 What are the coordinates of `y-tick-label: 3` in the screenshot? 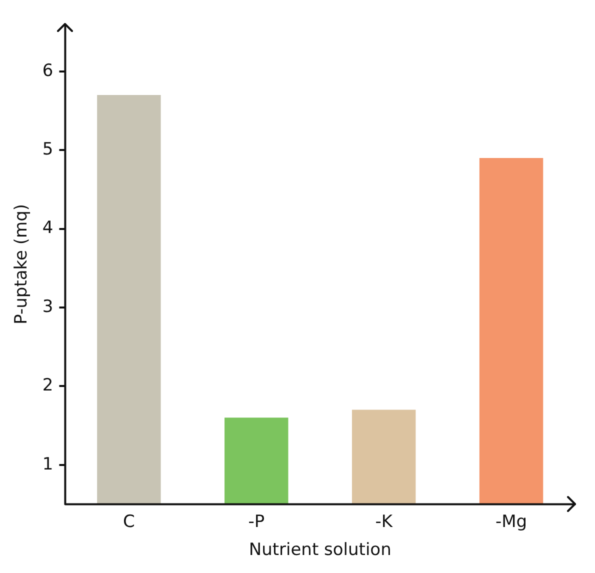 It's located at (48, 306).